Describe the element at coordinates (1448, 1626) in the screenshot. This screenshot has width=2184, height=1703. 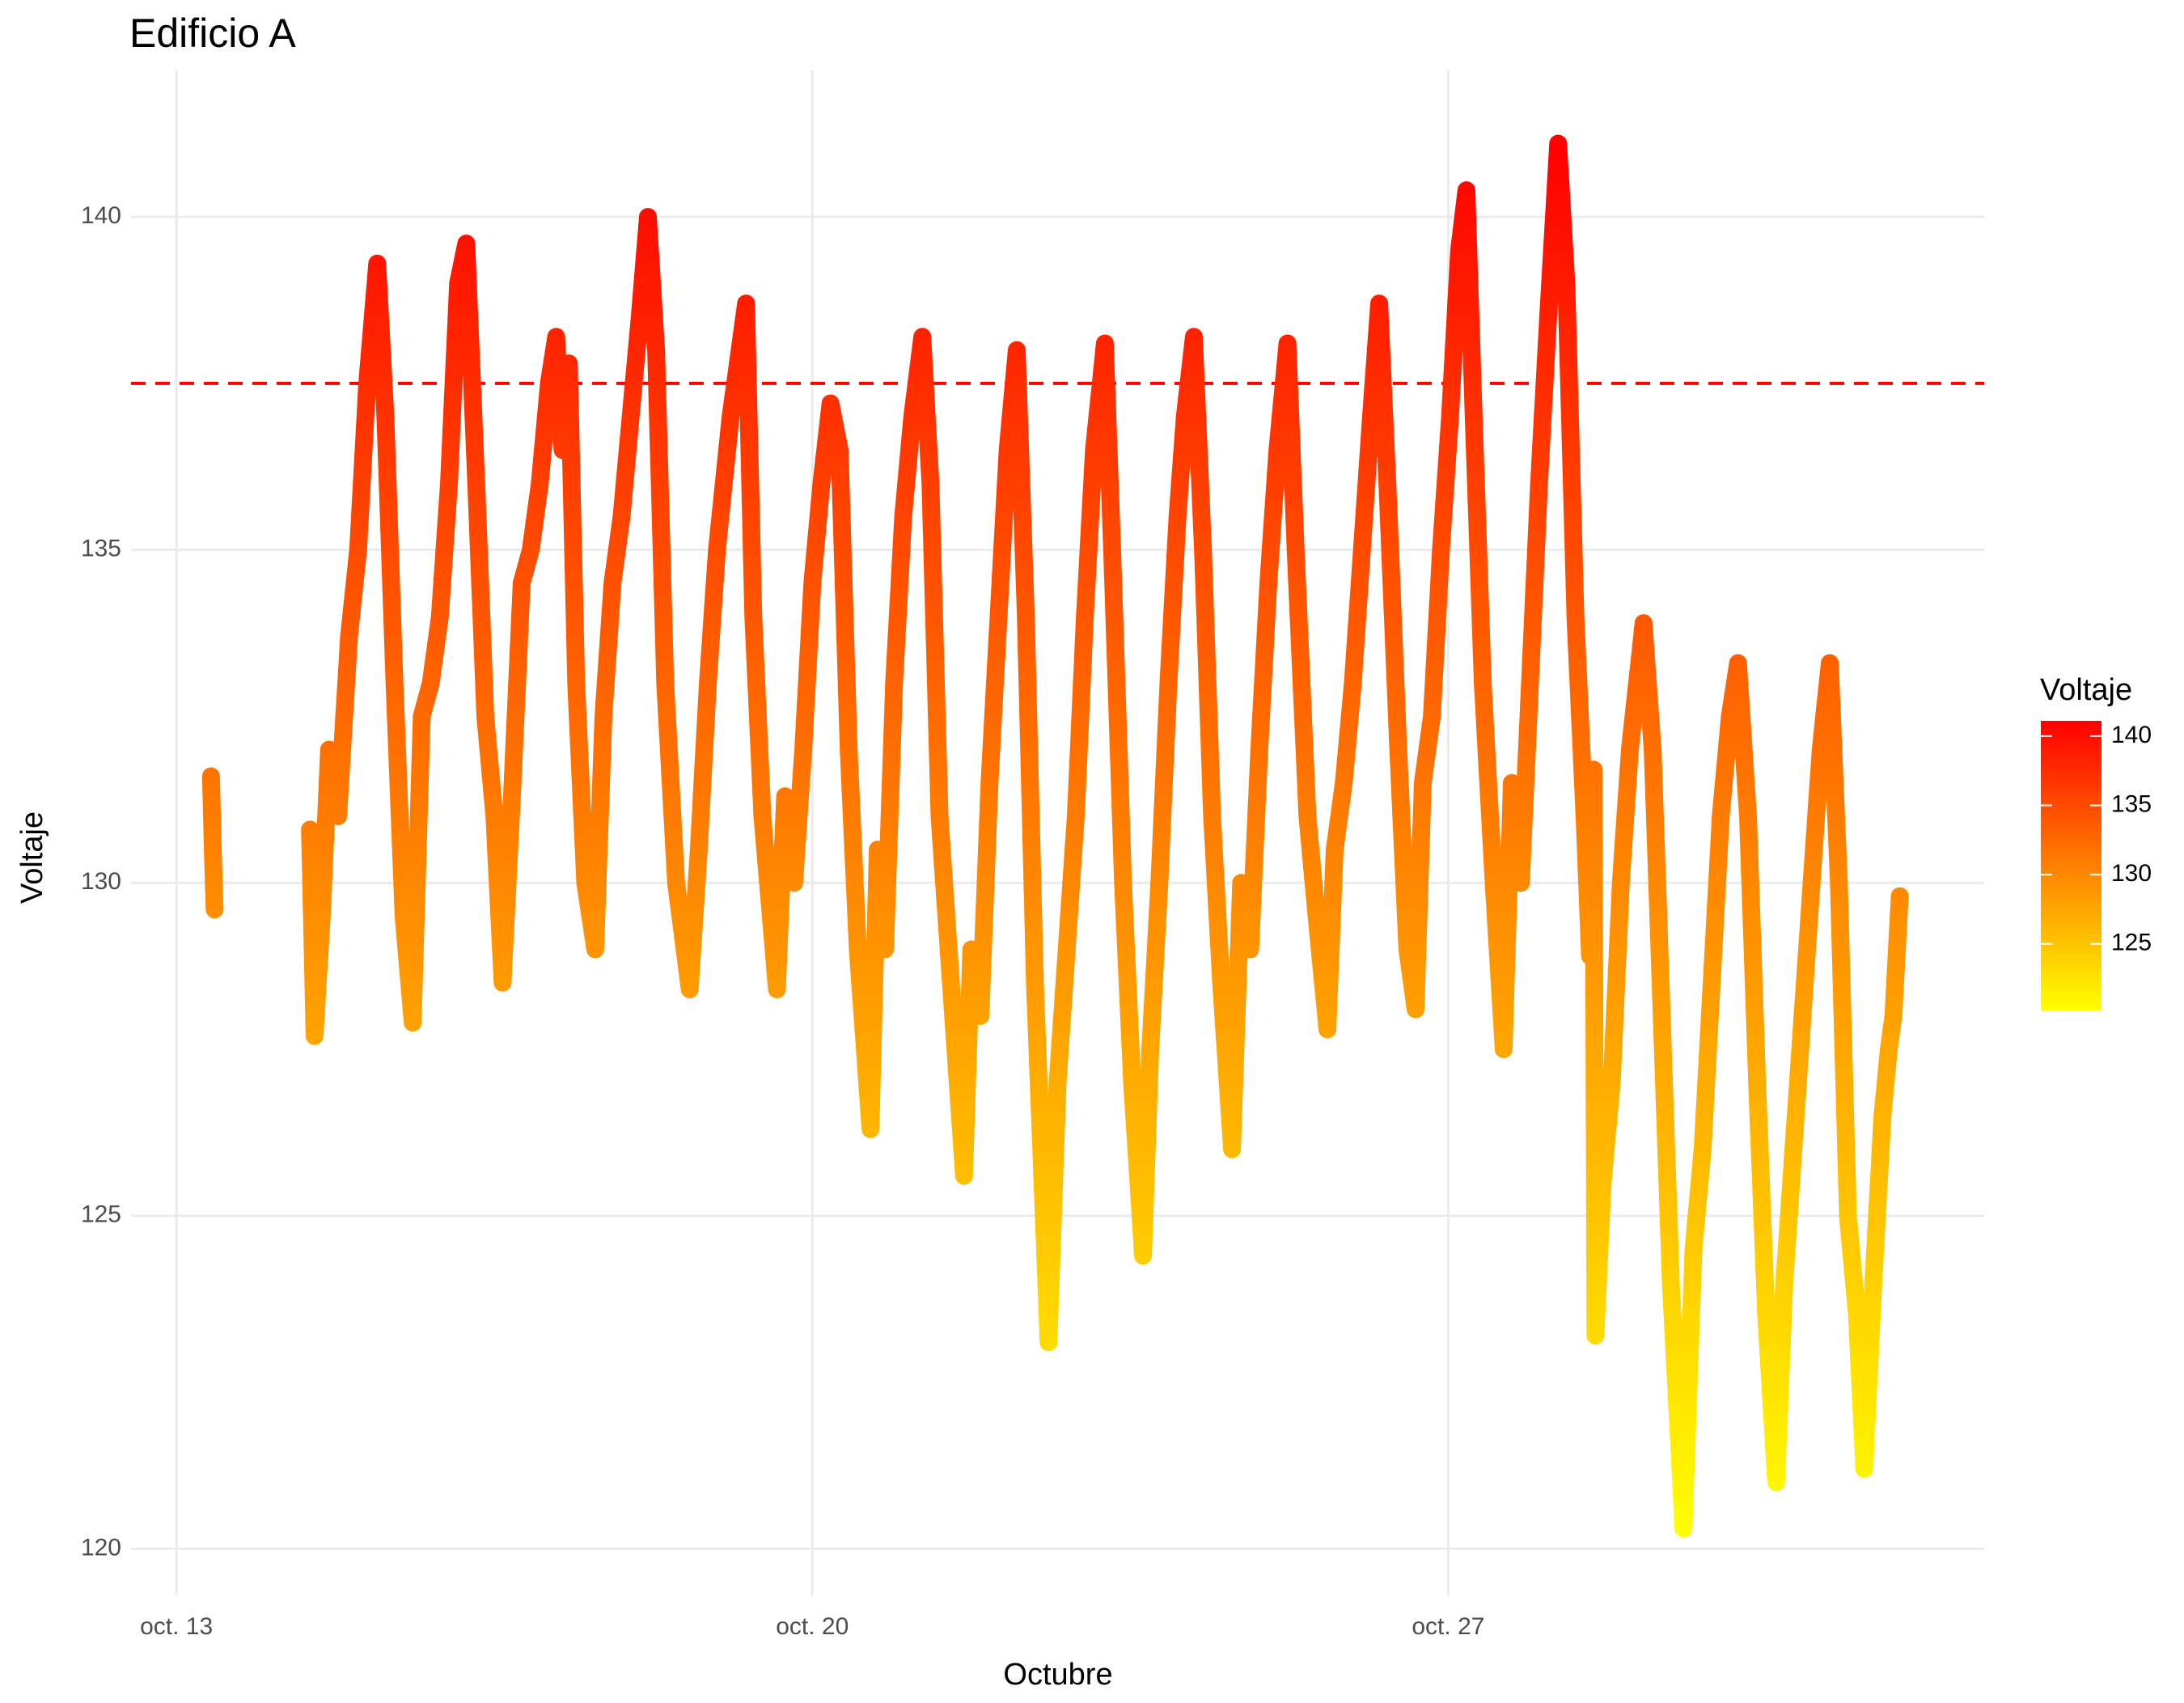
I see `x-tick-label: oct. 27` at that location.